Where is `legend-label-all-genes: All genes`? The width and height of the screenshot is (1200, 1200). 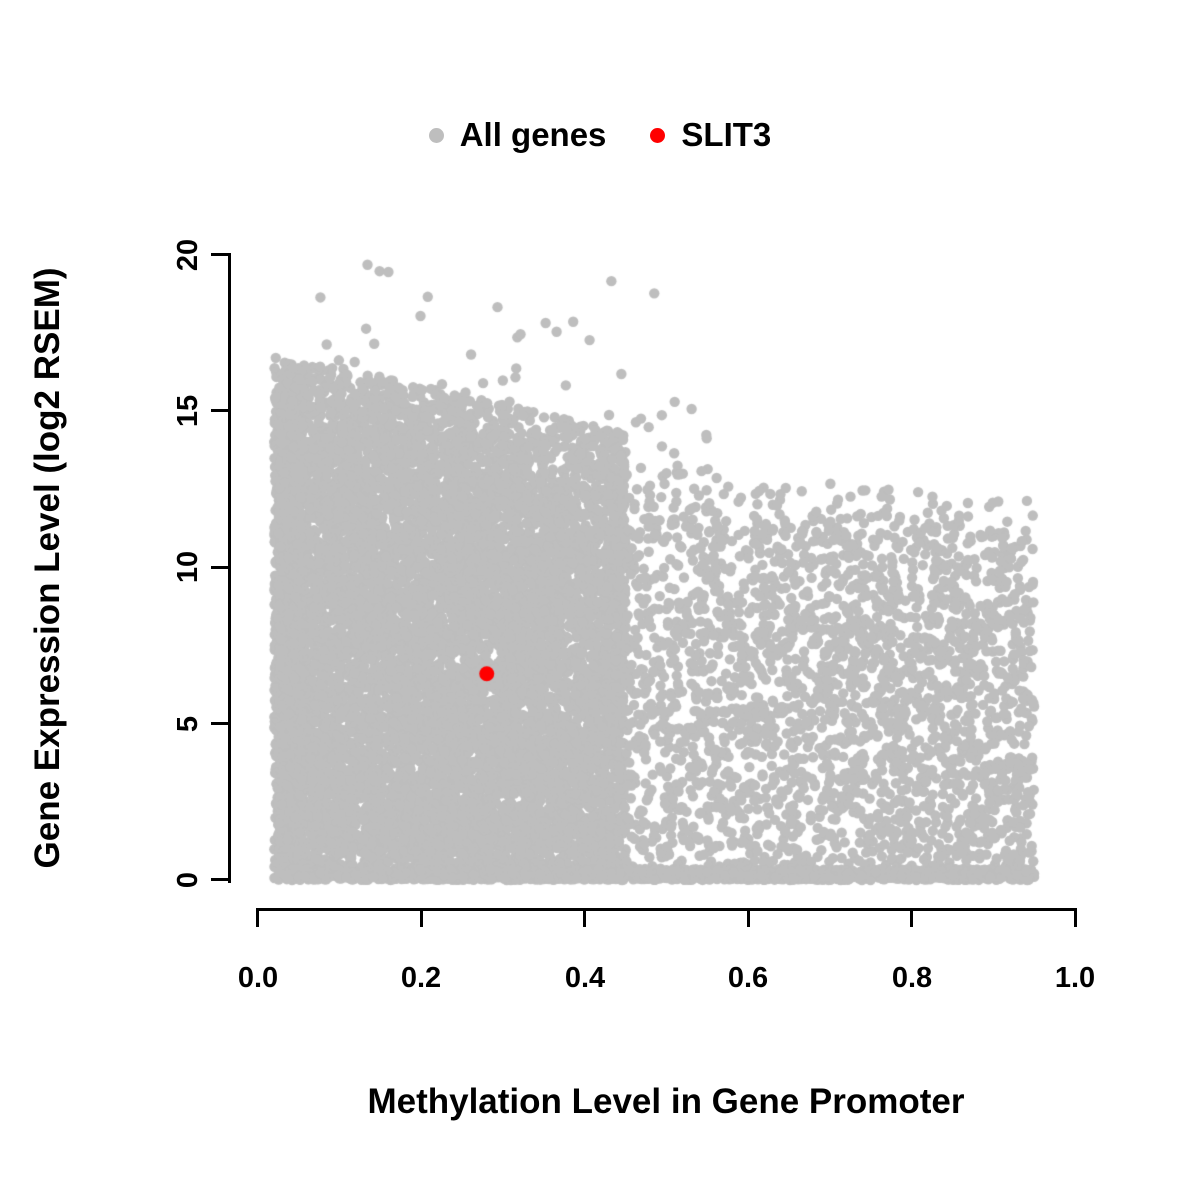
legend-label-all-genes: All genes is located at coordinates (533, 134).